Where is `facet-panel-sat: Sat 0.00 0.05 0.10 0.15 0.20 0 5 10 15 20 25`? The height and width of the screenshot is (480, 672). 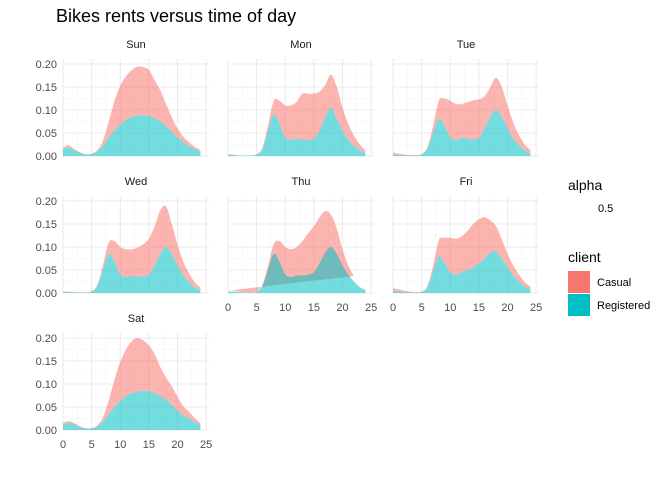
facet-panel-sat: Sat 0.00 0.05 0.10 0.15 0.20 0 5 10 15 20 25 is located at coordinates (124, 382).